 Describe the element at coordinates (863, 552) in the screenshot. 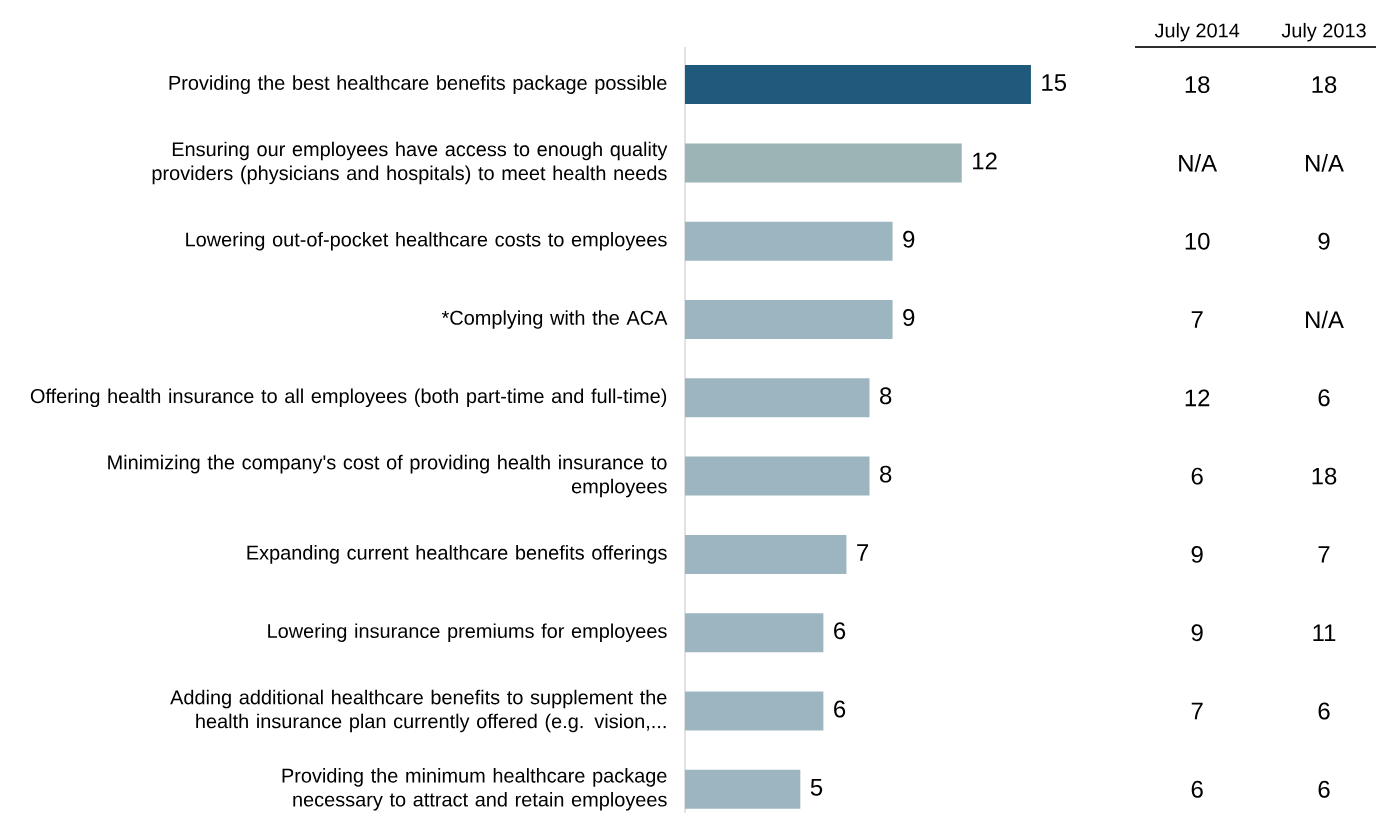

I see `data-label: 7` at that location.